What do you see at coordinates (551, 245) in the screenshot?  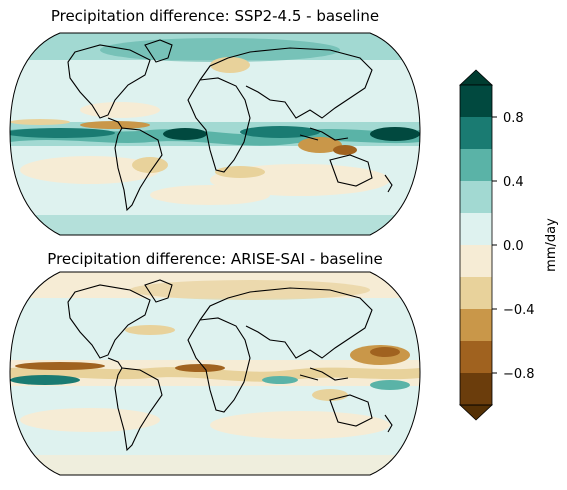 I see `colorbar-label: mm/day` at bounding box center [551, 245].